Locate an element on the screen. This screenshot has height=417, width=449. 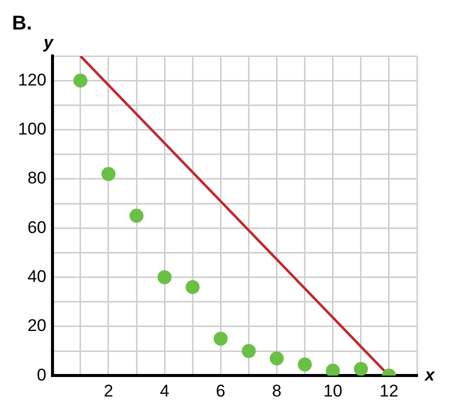
y-axis-title: y is located at coordinates (48, 42).